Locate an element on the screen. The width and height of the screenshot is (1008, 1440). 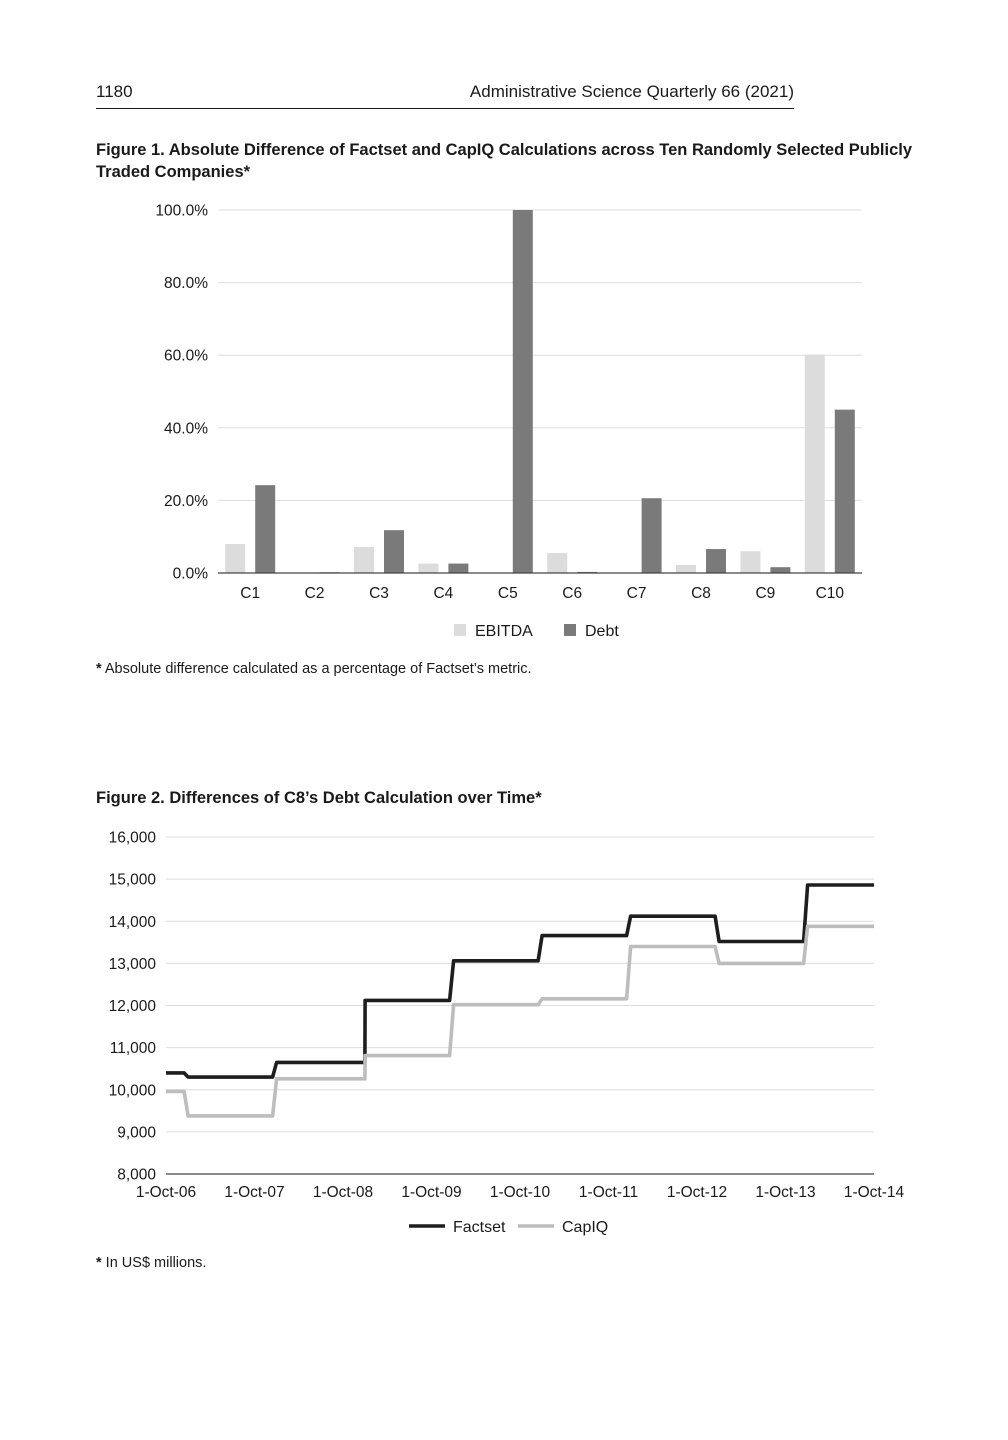
bar-ebitda-c3 is located at coordinates (364, 559).